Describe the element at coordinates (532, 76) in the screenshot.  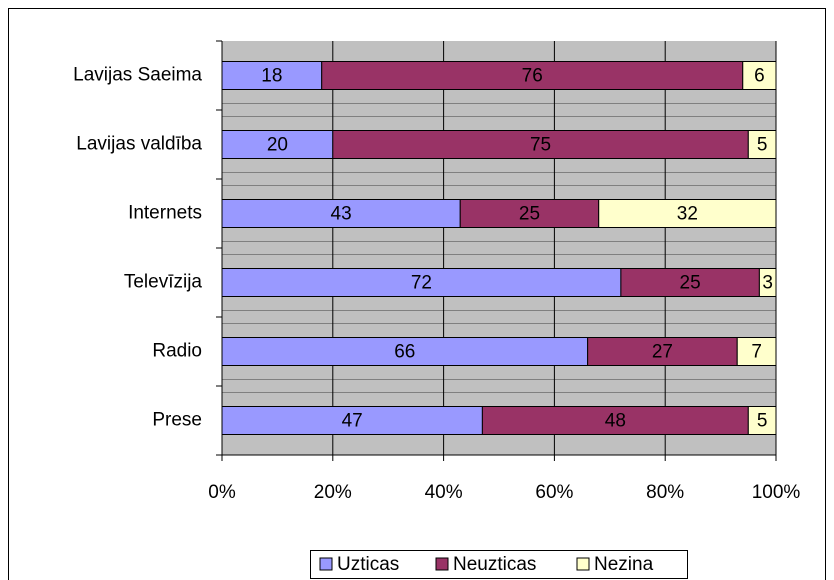
I see `data-label: 76` at that location.